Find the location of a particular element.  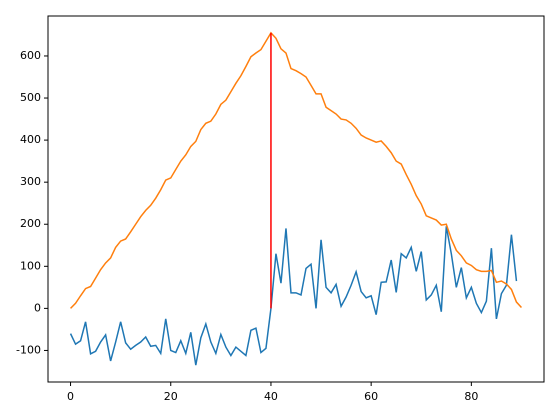

y-tick-label: 0 is located at coordinates (37, 307).